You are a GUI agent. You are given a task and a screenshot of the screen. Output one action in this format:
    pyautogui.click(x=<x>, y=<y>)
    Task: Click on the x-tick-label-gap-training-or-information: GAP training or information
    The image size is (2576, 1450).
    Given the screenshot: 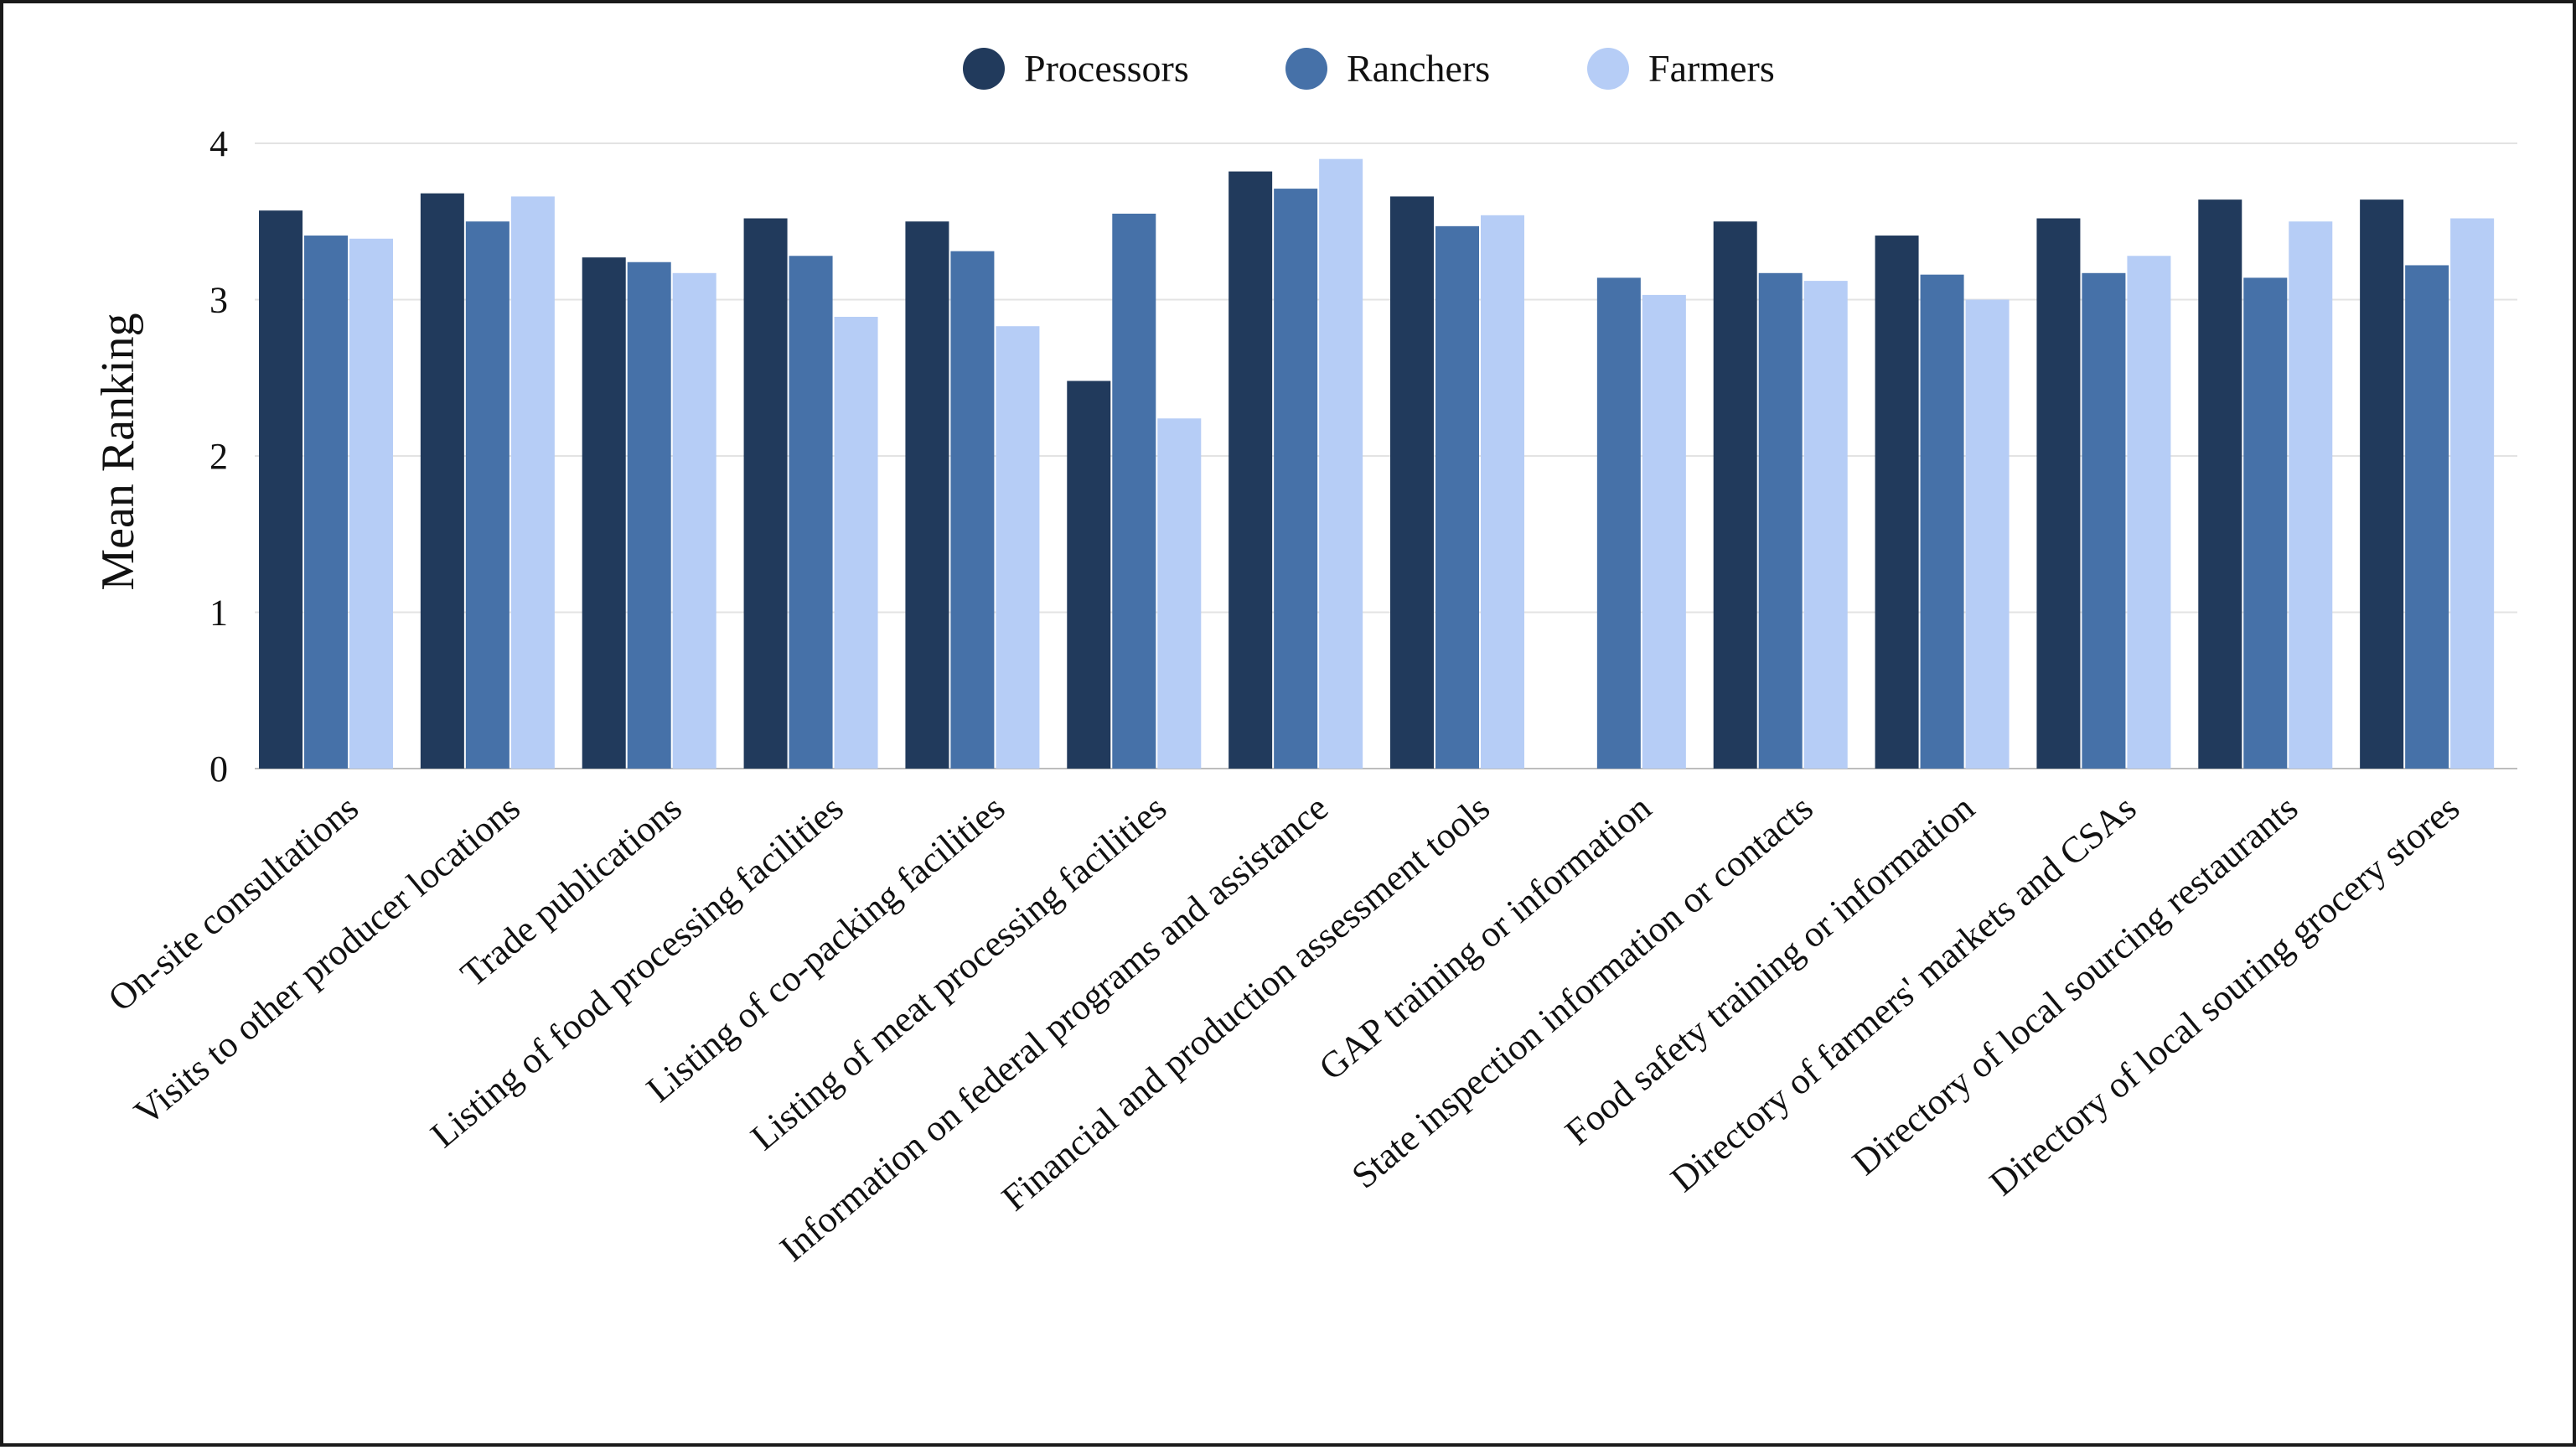 What is the action you would take?
    pyautogui.click(x=1485, y=937)
    